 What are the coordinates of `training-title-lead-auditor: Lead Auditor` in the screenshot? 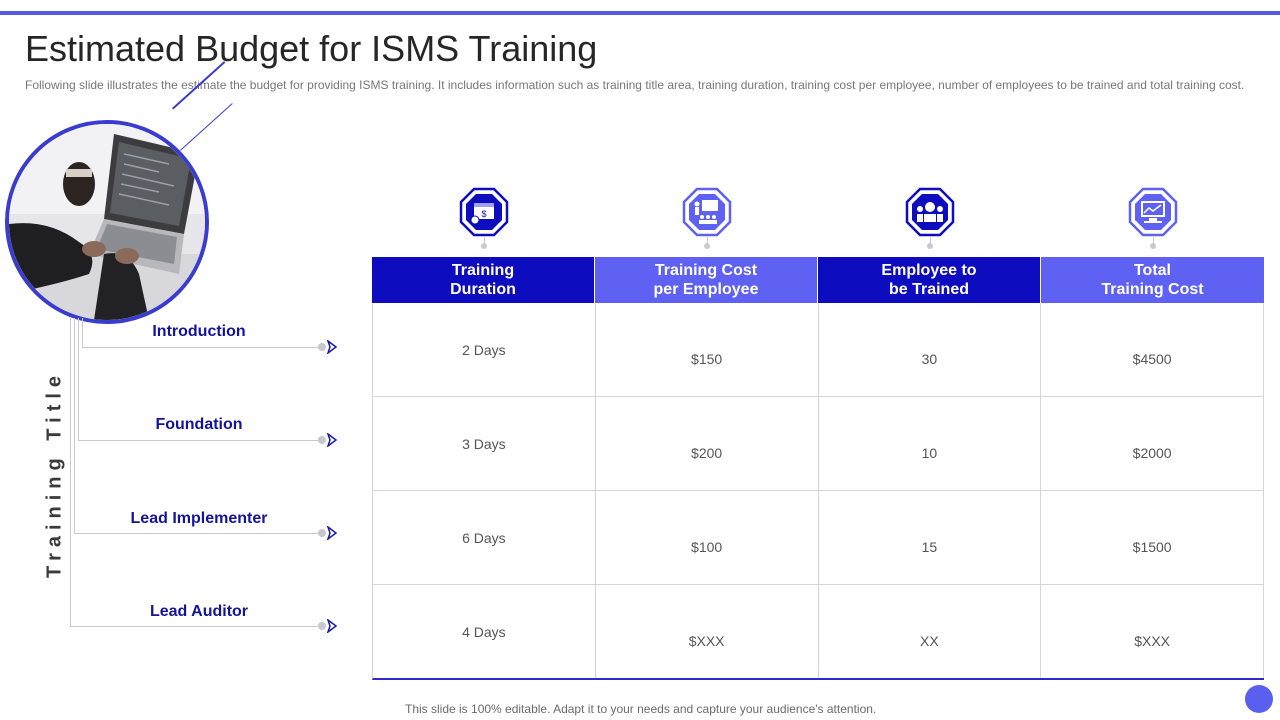 It's located at (199, 611).